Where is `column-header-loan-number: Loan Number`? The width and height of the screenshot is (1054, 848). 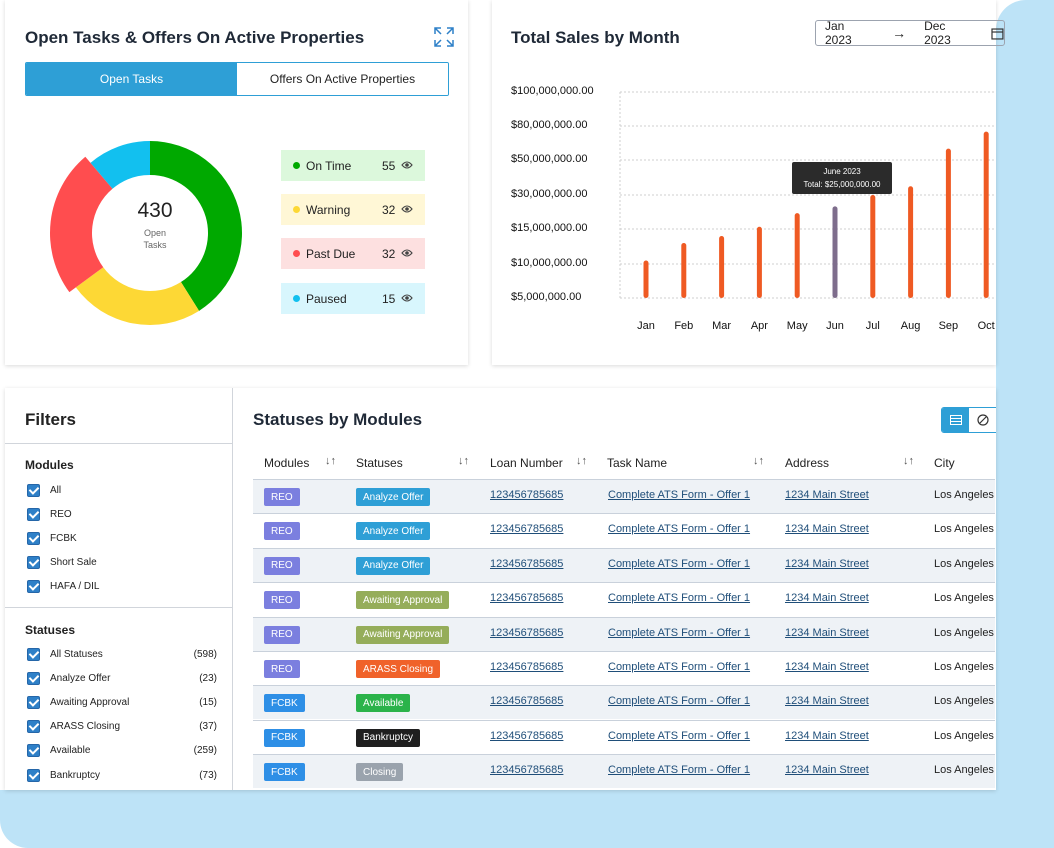 column-header-loan-number: Loan Number is located at coordinates (526, 463).